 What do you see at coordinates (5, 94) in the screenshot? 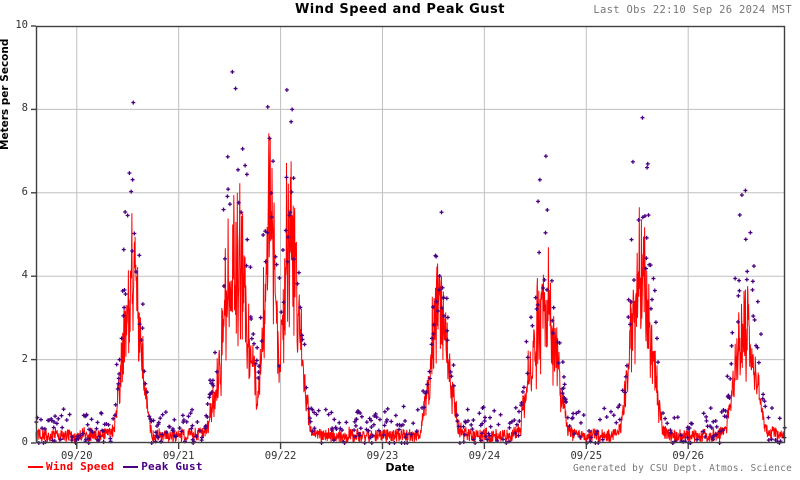
I see `y-axis-label: Meters per Second` at bounding box center [5, 94].